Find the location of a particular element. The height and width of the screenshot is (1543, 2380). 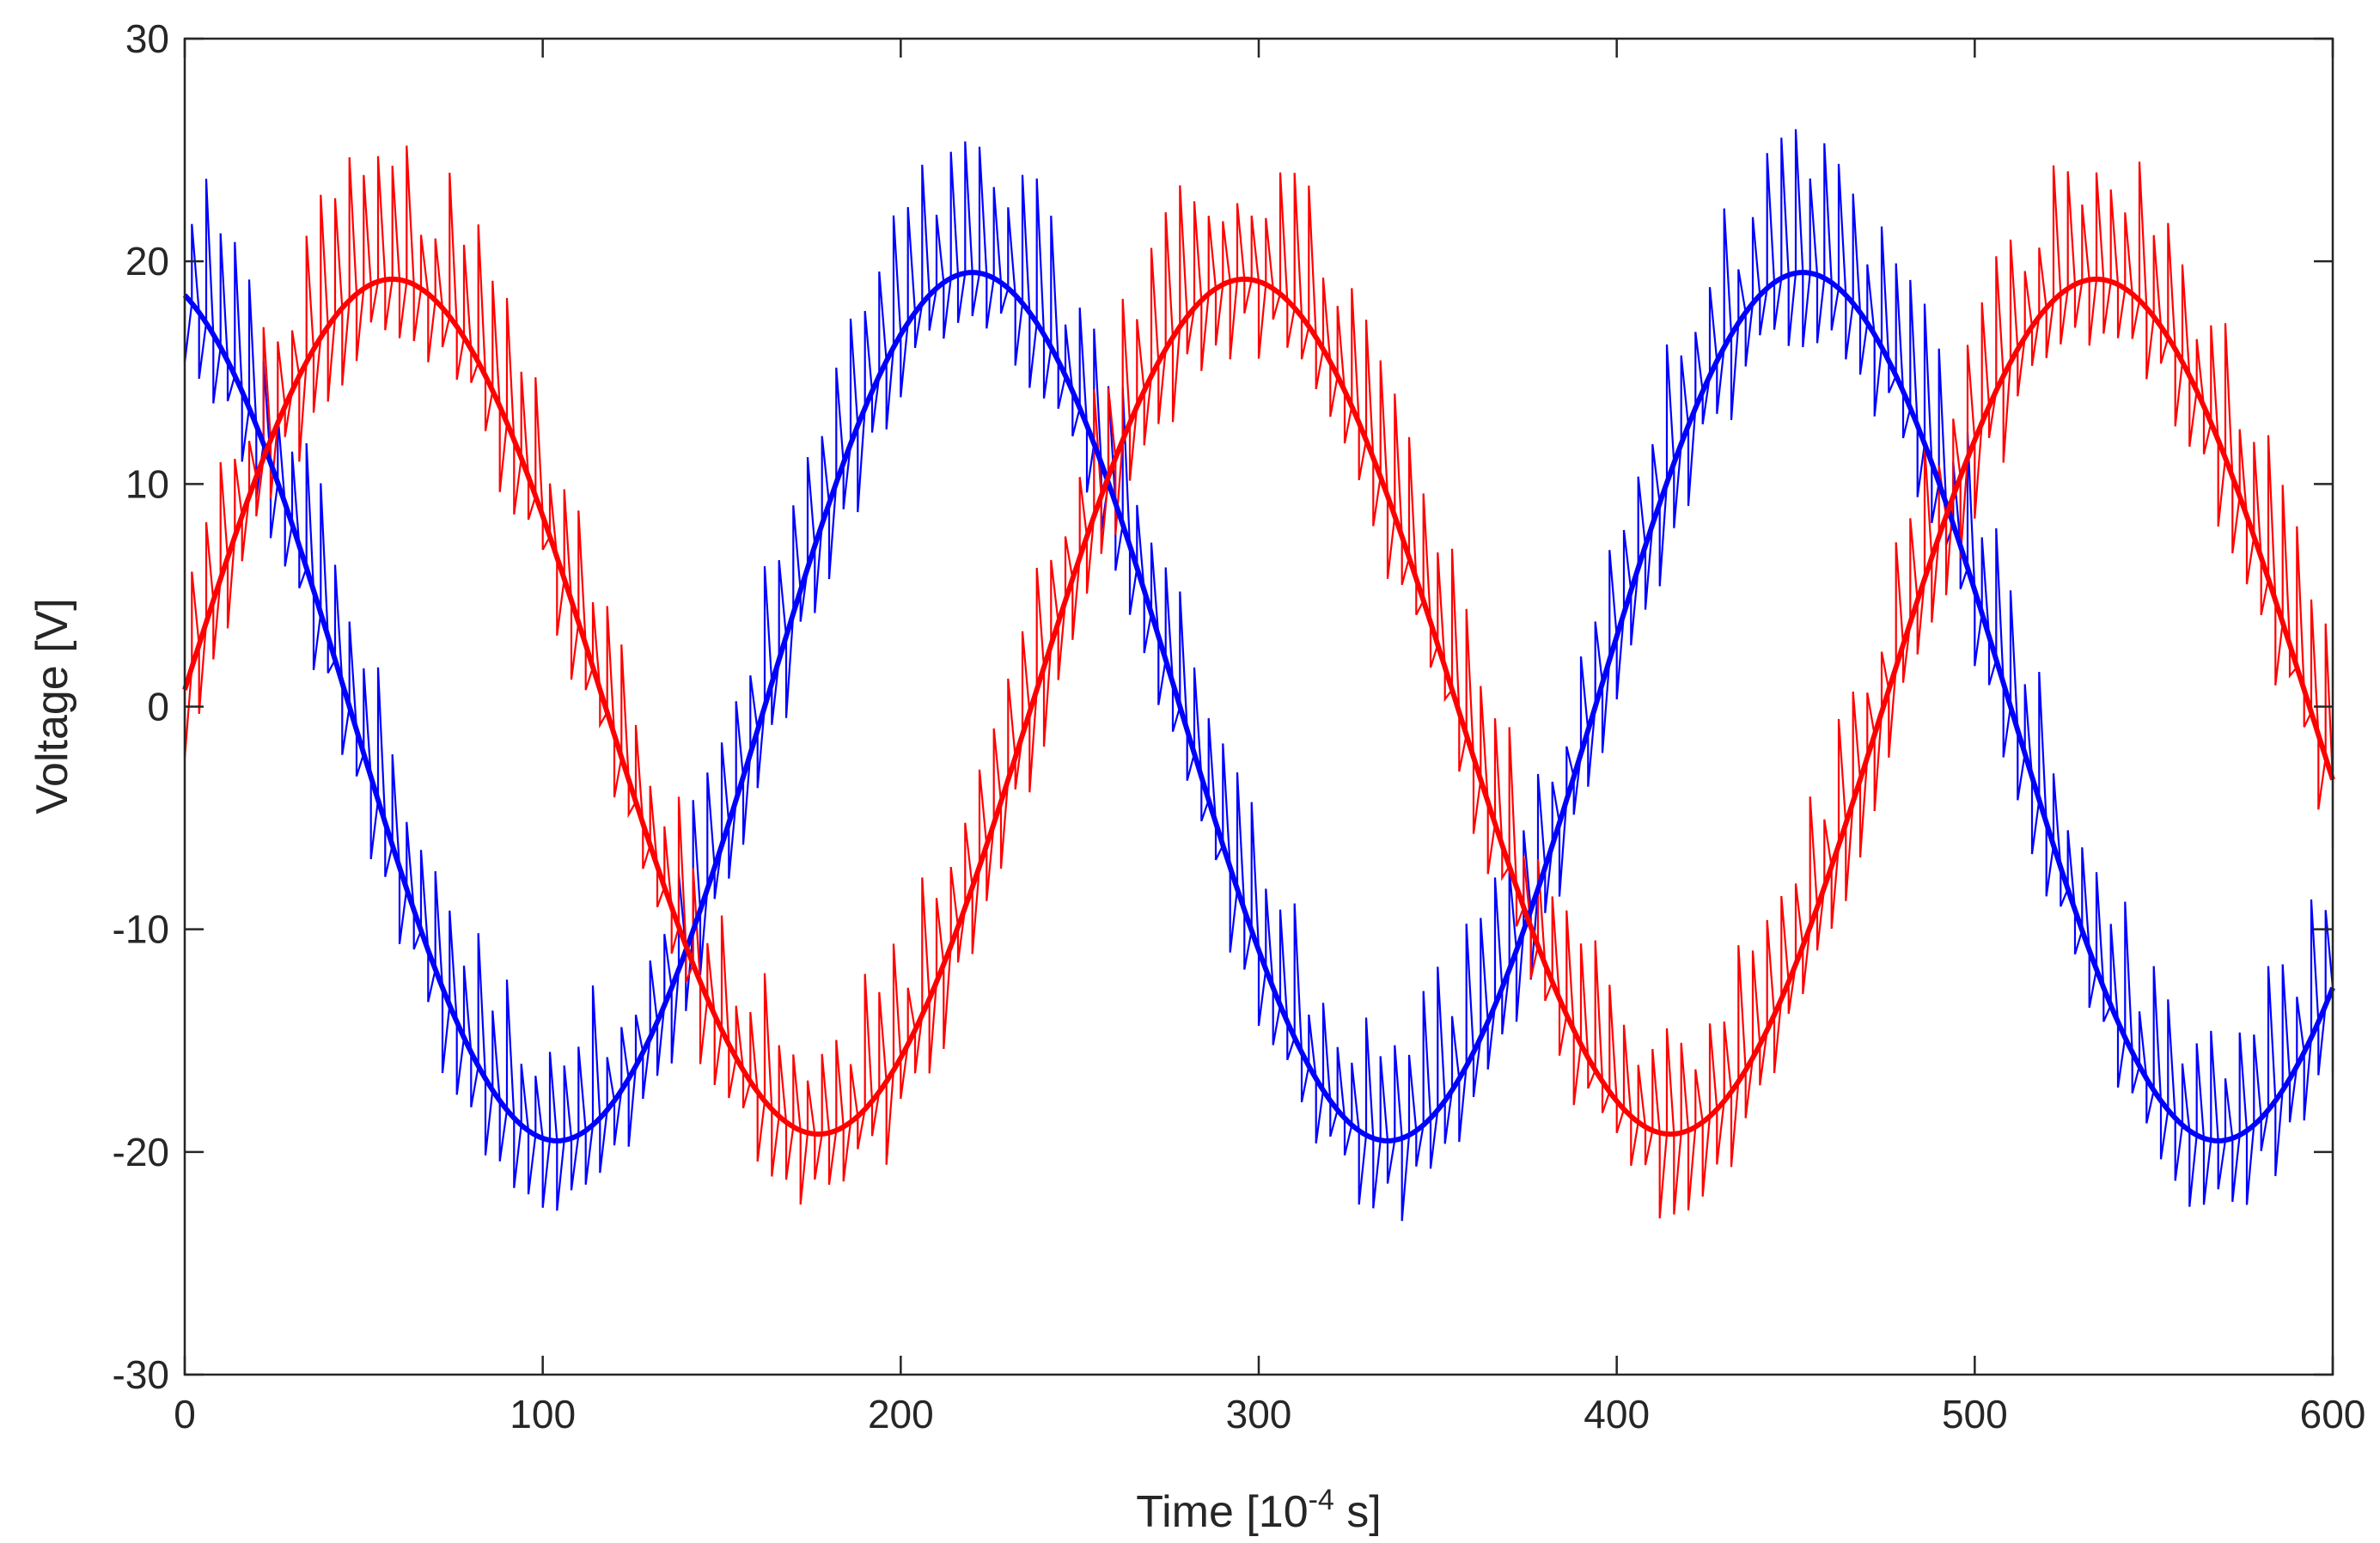

x-axis-title-prefix: Time [10 is located at coordinates (1222, 1512).